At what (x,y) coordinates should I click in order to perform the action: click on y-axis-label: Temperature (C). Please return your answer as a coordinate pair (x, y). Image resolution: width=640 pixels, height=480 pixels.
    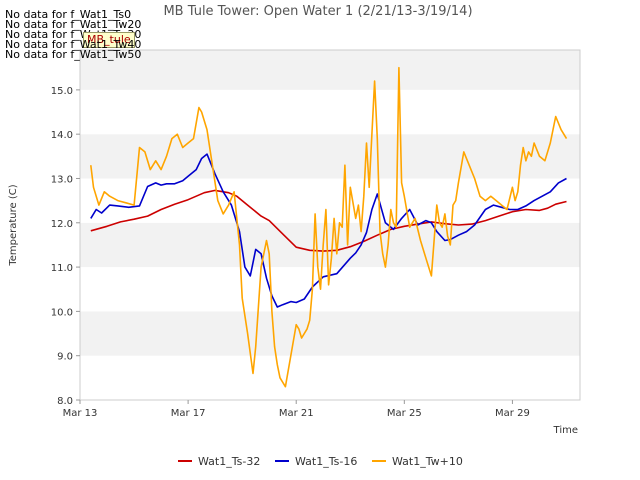
    Looking at the image, I should click on (13, 225).